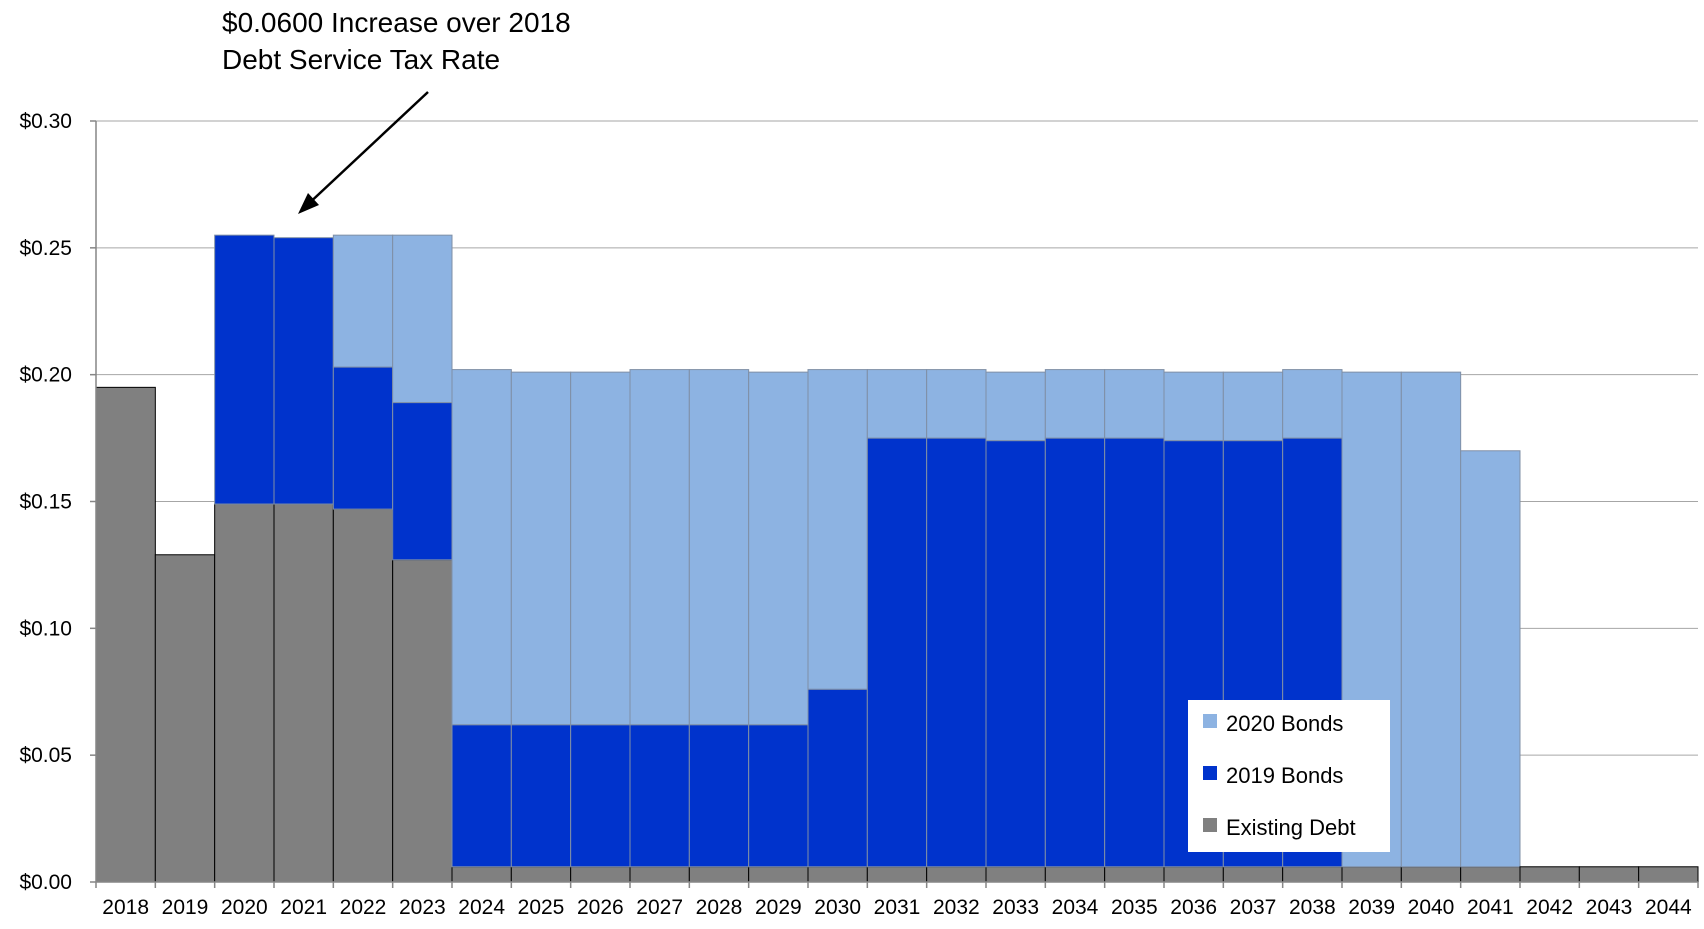 Image resolution: width=1704 pixels, height=929 pixels. What do you see at coordinates (659, 796) in the screenshot?
I see `bar-segment-2019-bonds-2027` at bounding box center [659, 796].